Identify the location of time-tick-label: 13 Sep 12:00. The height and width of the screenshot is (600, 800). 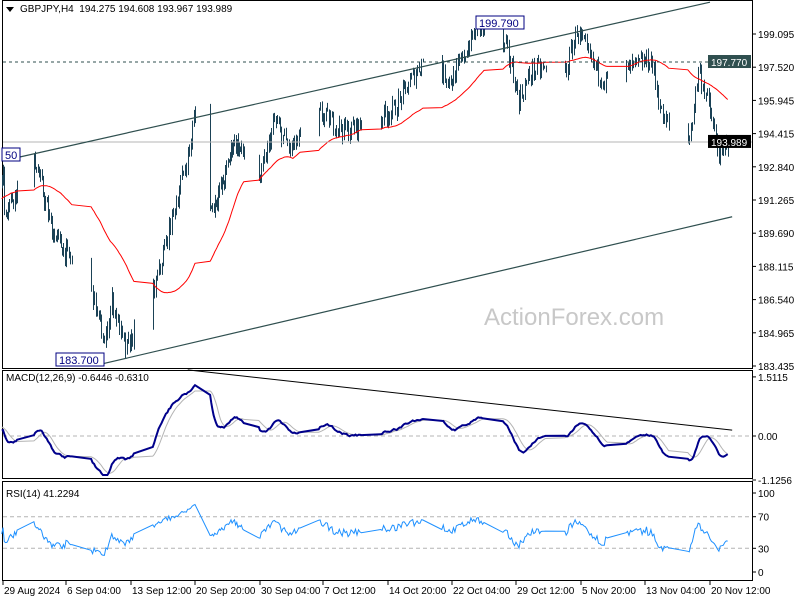
(162, 591).